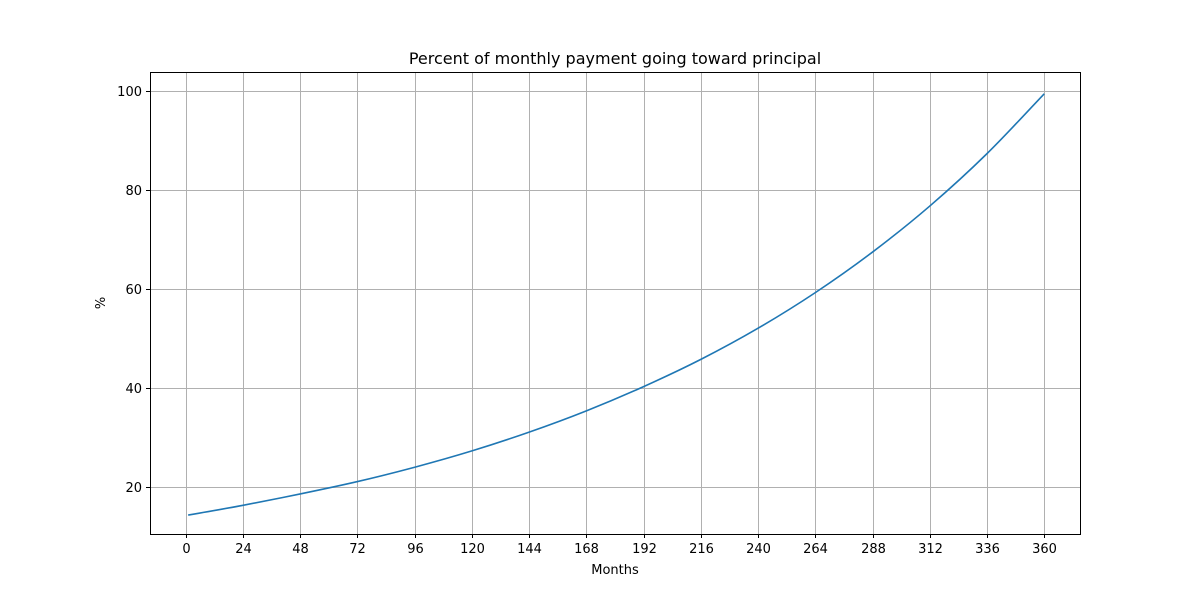  Describe the element at coordinates (529, 549) in the screenshot. I see `x-tick-label: 144` at that location.